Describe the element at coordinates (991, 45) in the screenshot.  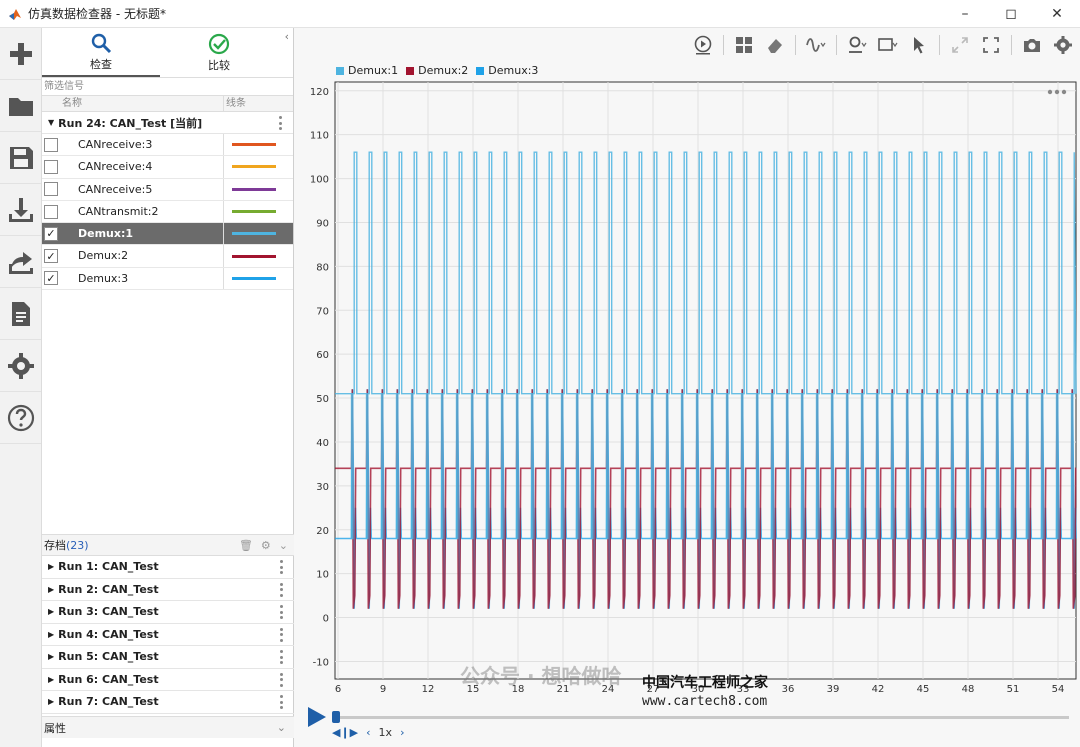
I see `fullscreen-button` at that location.